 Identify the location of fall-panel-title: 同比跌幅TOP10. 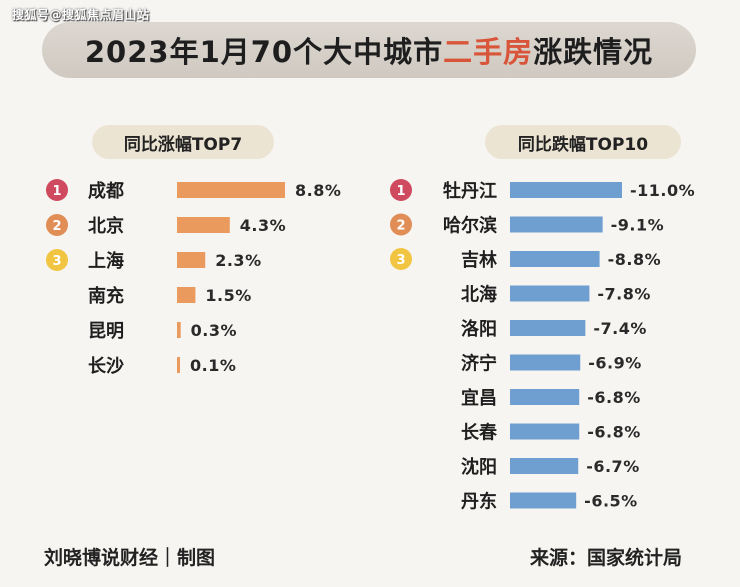
(583, 142).